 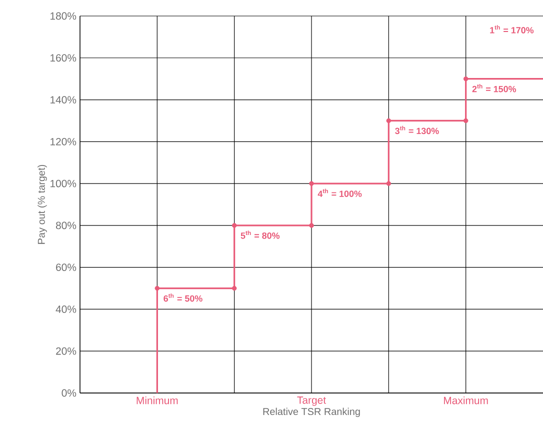 What do you see at coordinates (512, 29) in the screenshot?
I see `annotation: 1$^{th}$ = 170%` at bounding box center [512, 29].